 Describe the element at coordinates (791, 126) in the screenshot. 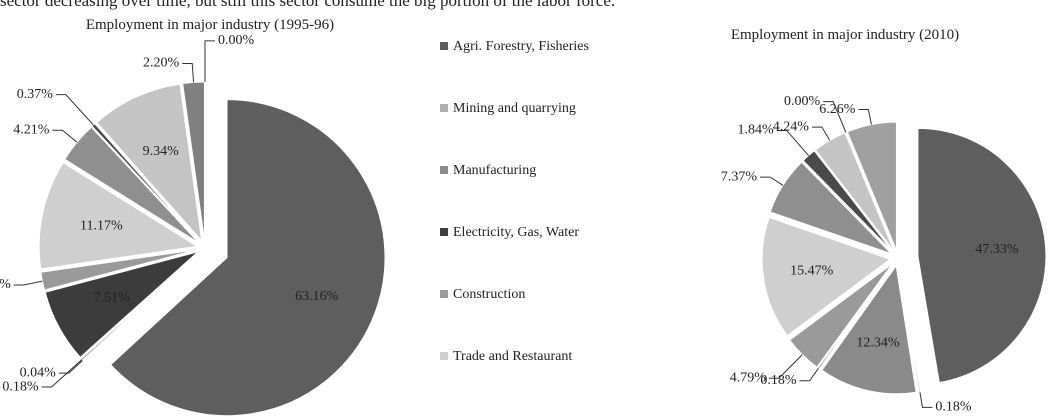

I see `data-label: 4.24%` at that location.